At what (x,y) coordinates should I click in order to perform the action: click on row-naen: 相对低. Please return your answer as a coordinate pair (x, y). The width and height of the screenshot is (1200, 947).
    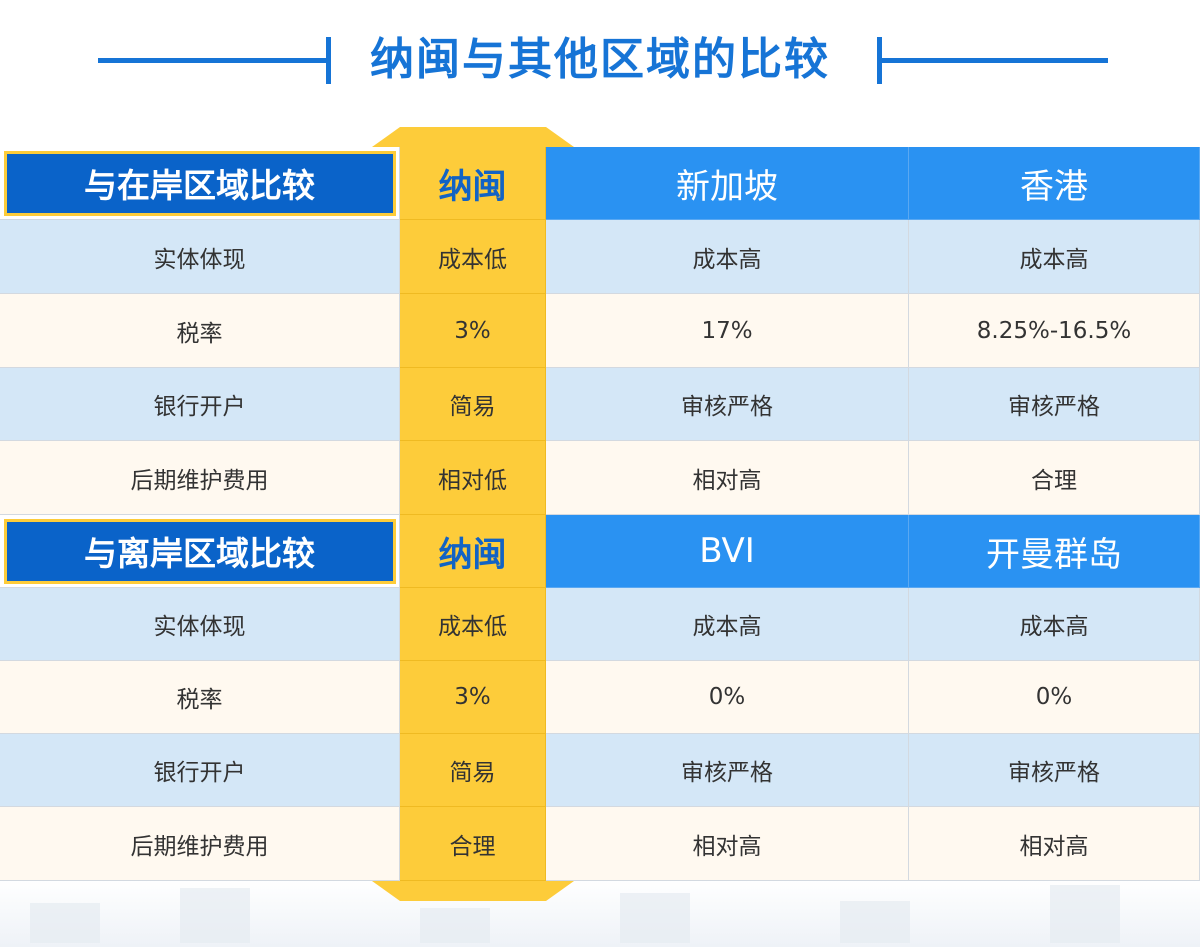
    Looking at the image, I should click on (473, 478).